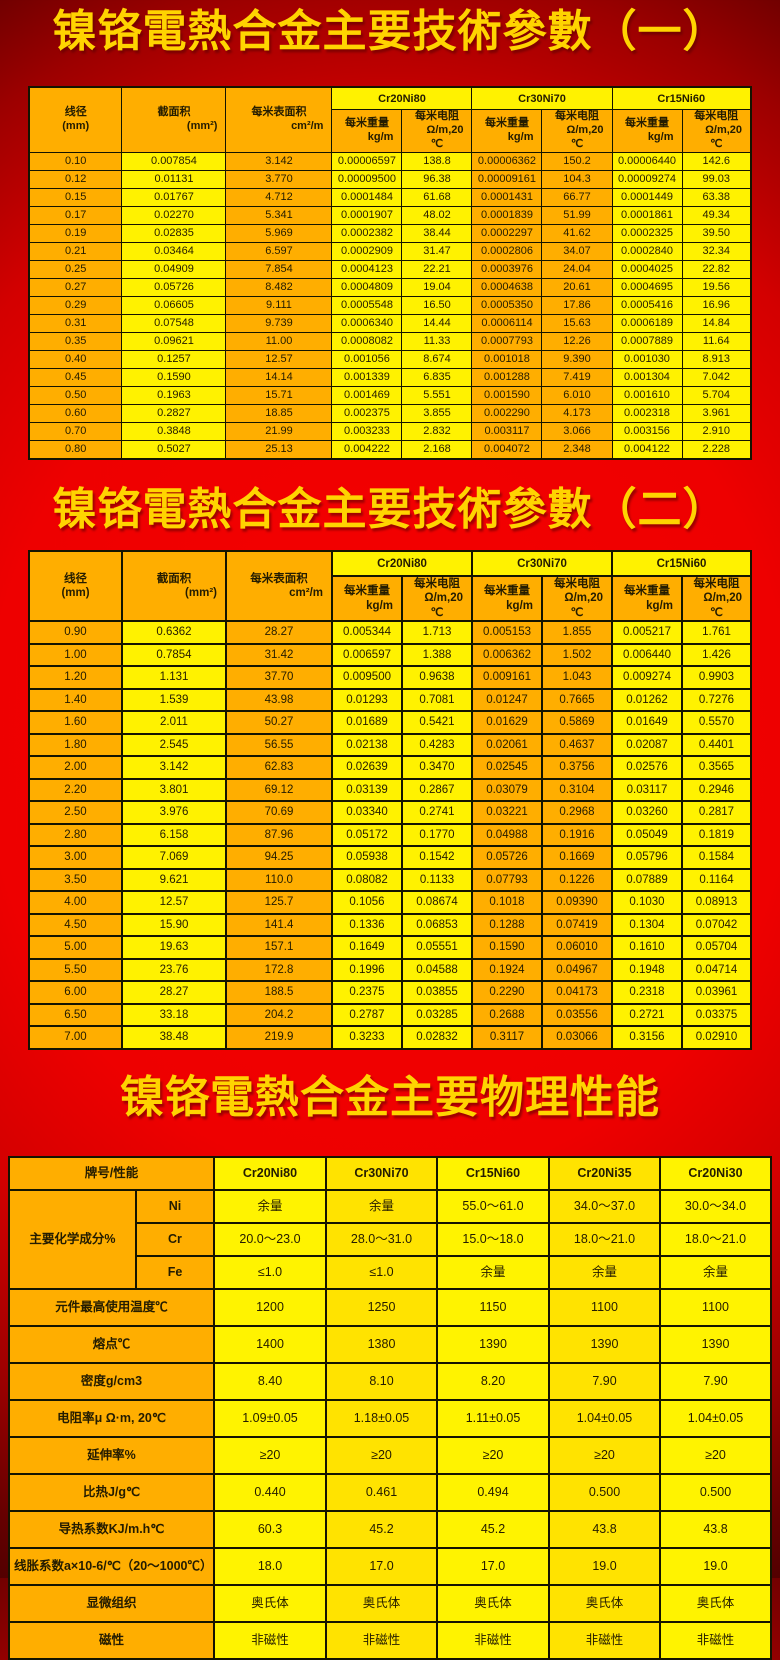 This screenshot has width=780, height=1660. I want to click on diameter-cell: 0.12, so click(75, 179).